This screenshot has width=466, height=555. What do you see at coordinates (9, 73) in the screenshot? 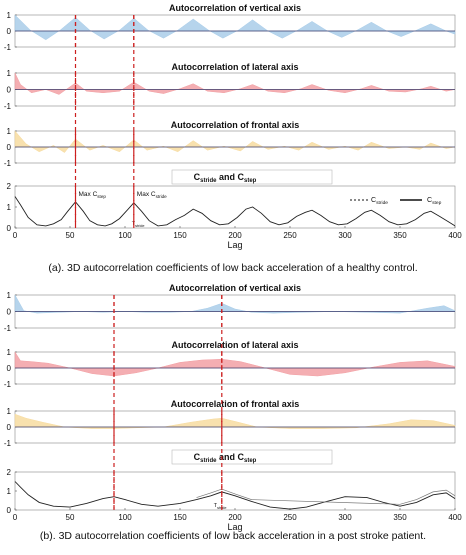
I see `panel-a-2-ytick-label: 1` at bounding box center [9, 73].